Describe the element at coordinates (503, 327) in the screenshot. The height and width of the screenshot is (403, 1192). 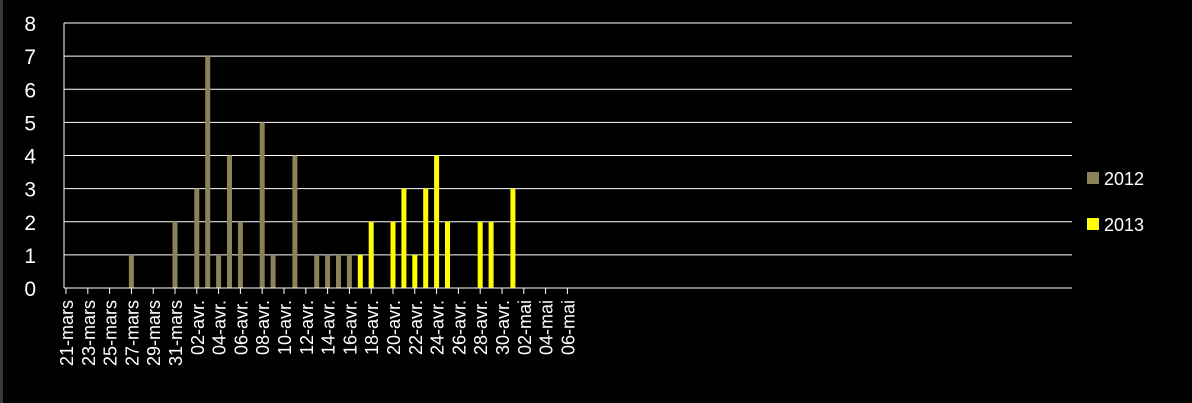
I see `x-tick-label: 30-avr.` at that location.